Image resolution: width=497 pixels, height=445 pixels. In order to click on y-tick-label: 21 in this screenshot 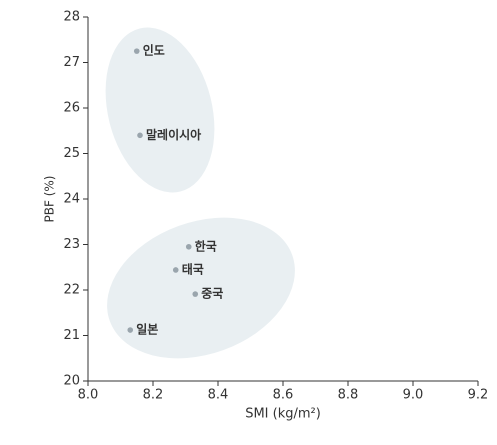, I will do `click(71, 335)`.